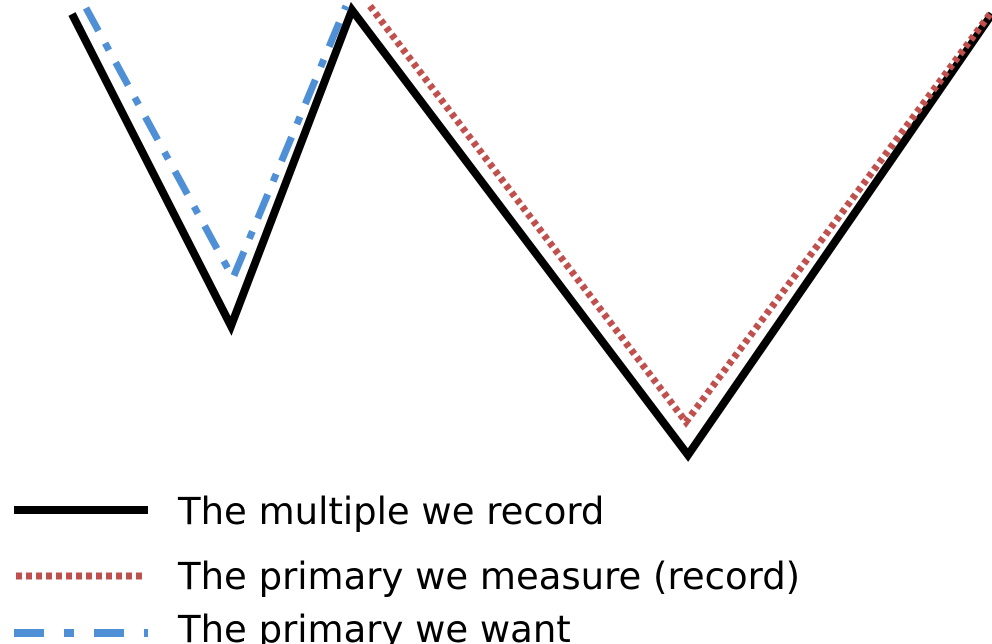 The image size is (992, 644). Describe the element at coordinates (488, 576) in the screenshot. I see `legend-label-measured: The primary we measure (record)` at that location.